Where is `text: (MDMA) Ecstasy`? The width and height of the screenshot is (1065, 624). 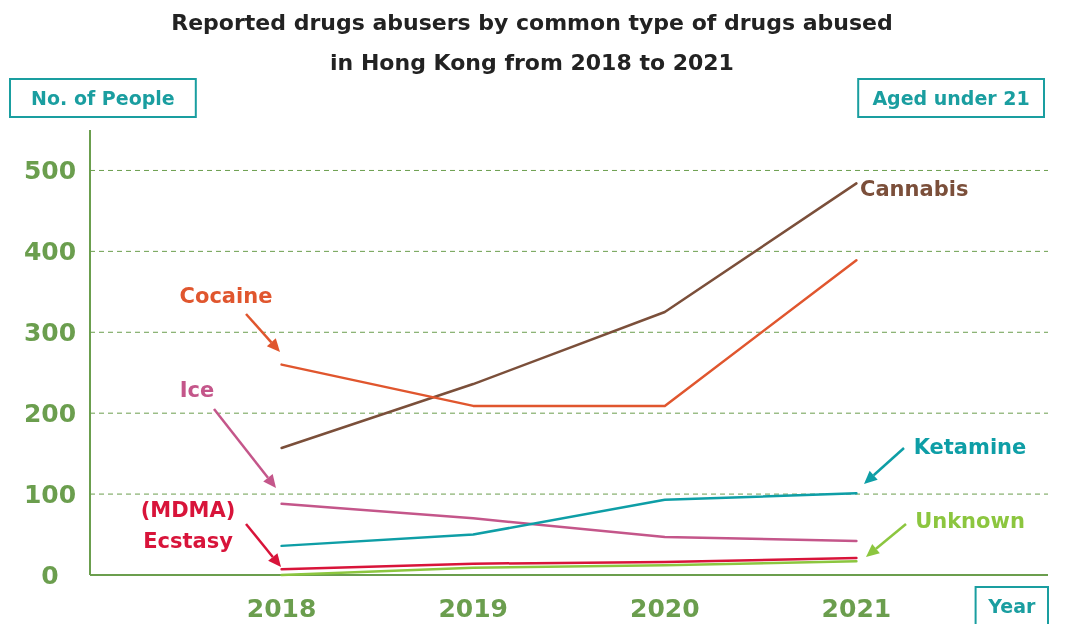
text: (MDMA) Ecstasy is located at coordinates (188, 525).